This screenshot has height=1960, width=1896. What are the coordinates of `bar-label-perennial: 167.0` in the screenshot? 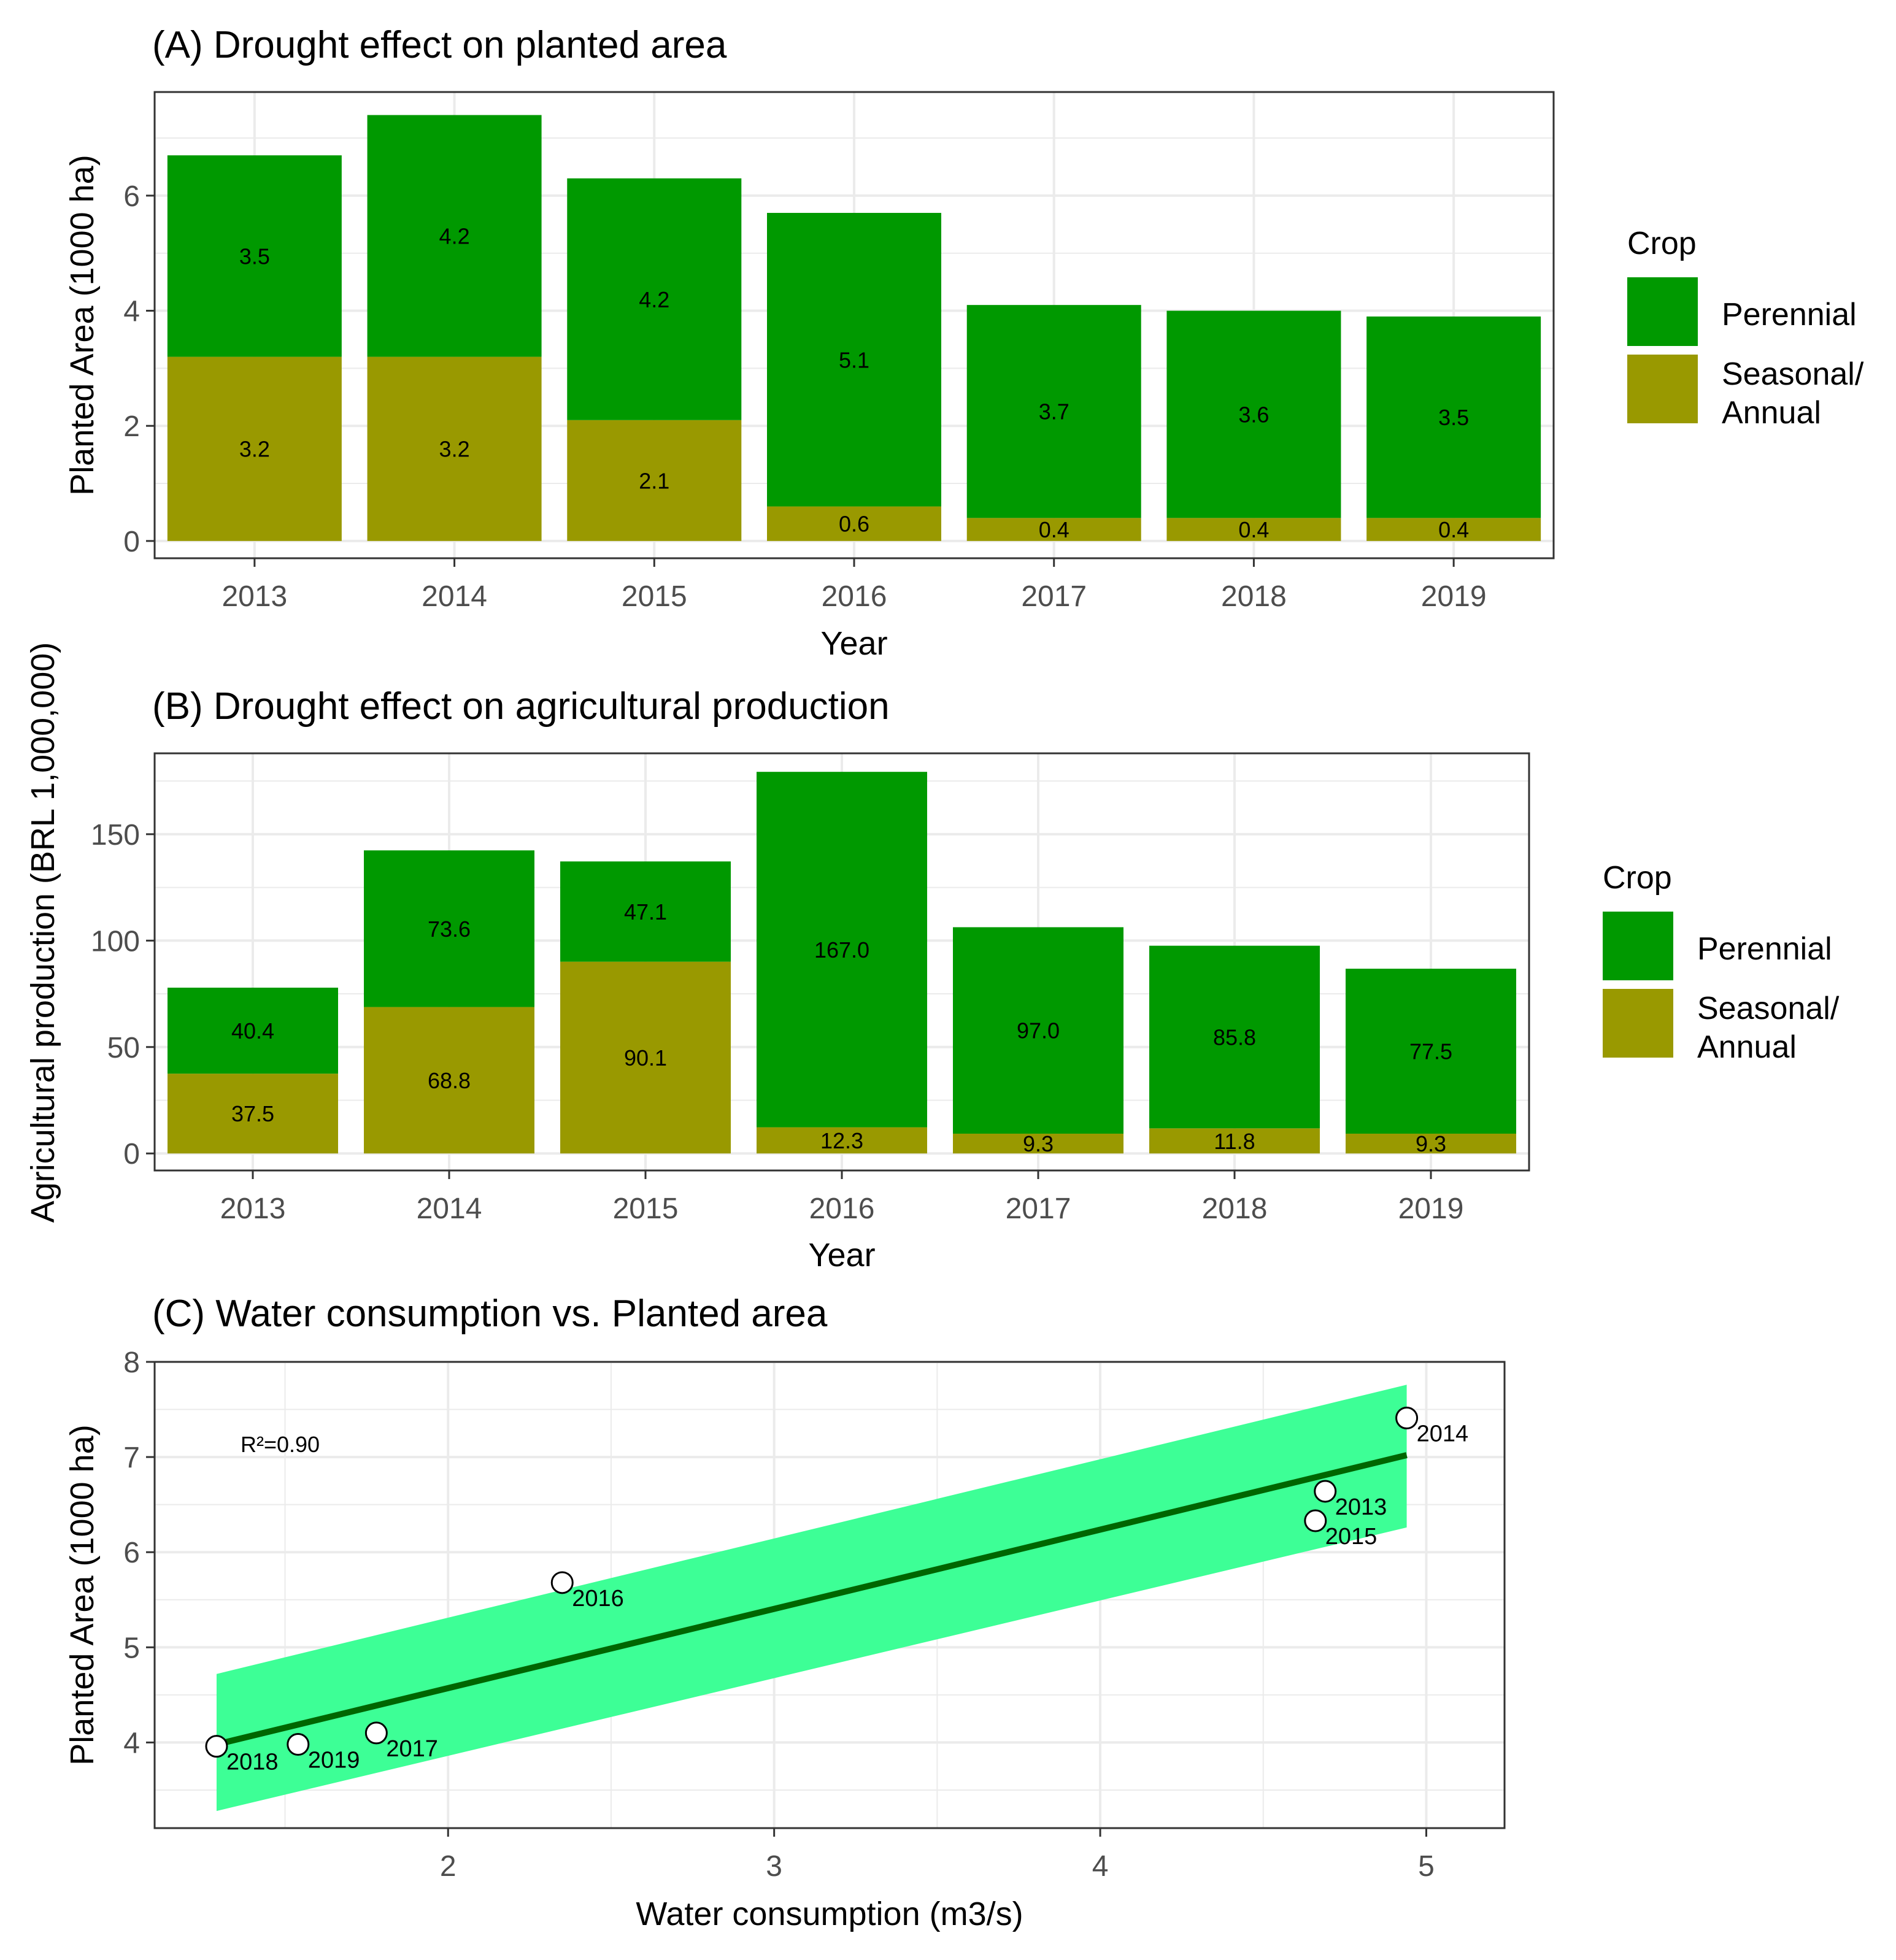 It's located at (842, 950).